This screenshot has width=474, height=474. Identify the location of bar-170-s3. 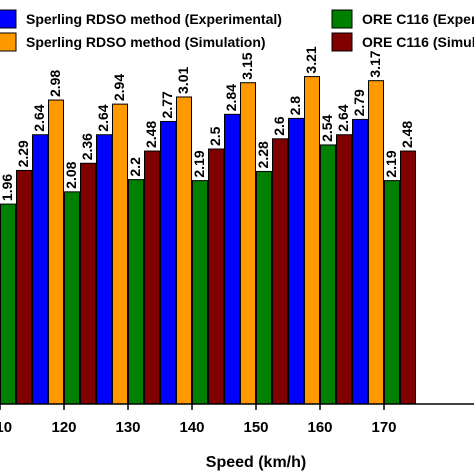
(392, 292).